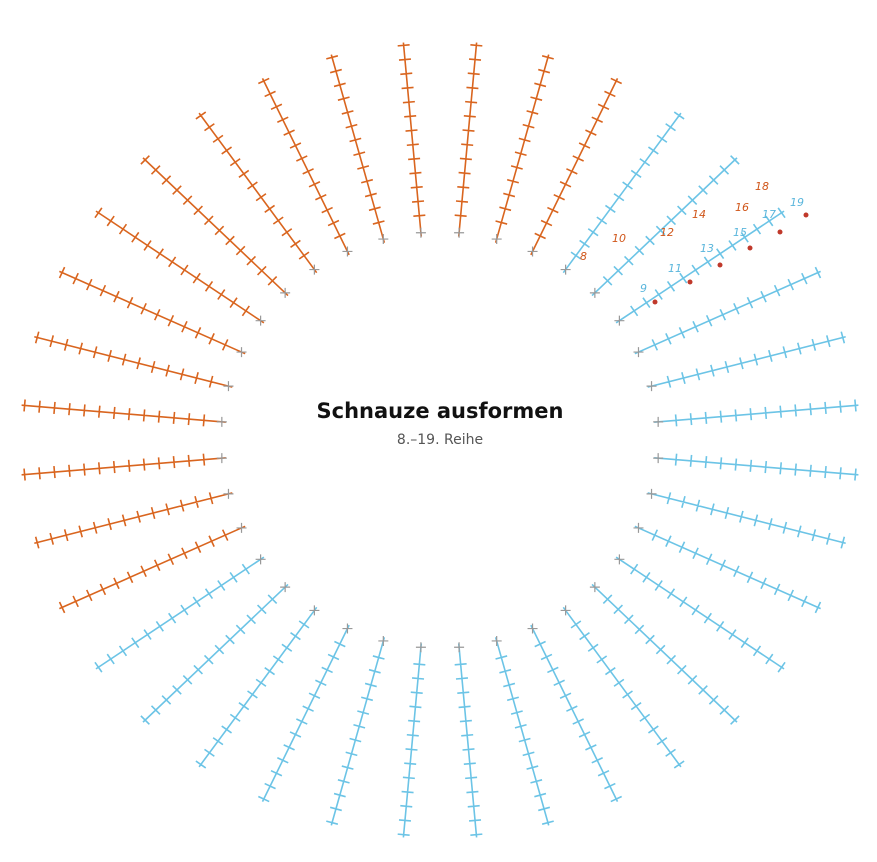 Image resolution: width=877 pixels, height=862 pixels. Describe the element at coordinates (740, 232) in the screenshot. I see `row-number: 15` at that location.